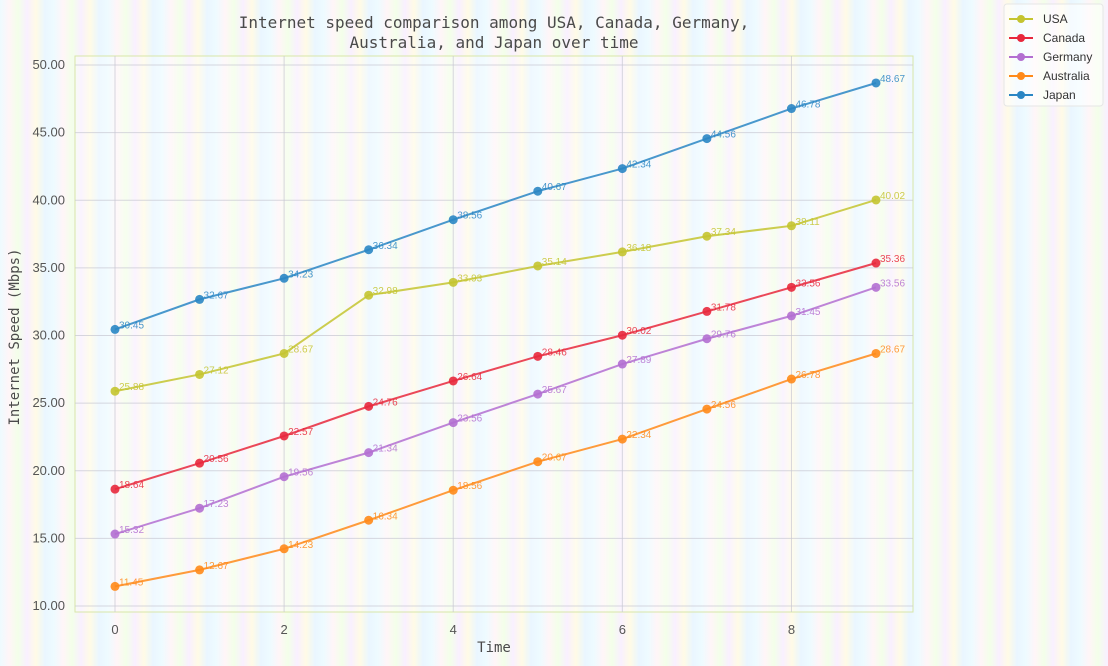 This screenshot has width=1108, height=666. I want to click on data-label: 20.56, so click(216, 459).